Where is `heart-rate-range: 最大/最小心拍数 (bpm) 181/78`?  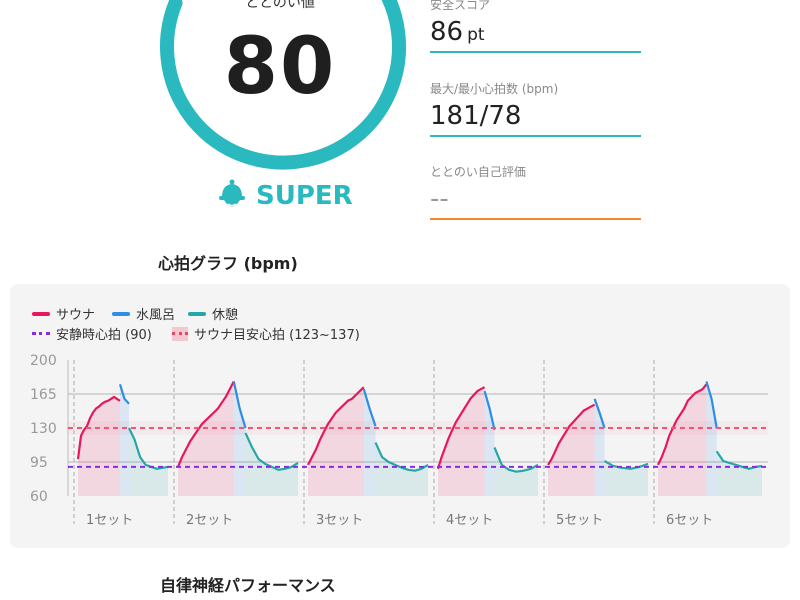 heart-rate-range: 最大/最小心拍数 (bpm) 181/78 is located at coordinates (535, 108).